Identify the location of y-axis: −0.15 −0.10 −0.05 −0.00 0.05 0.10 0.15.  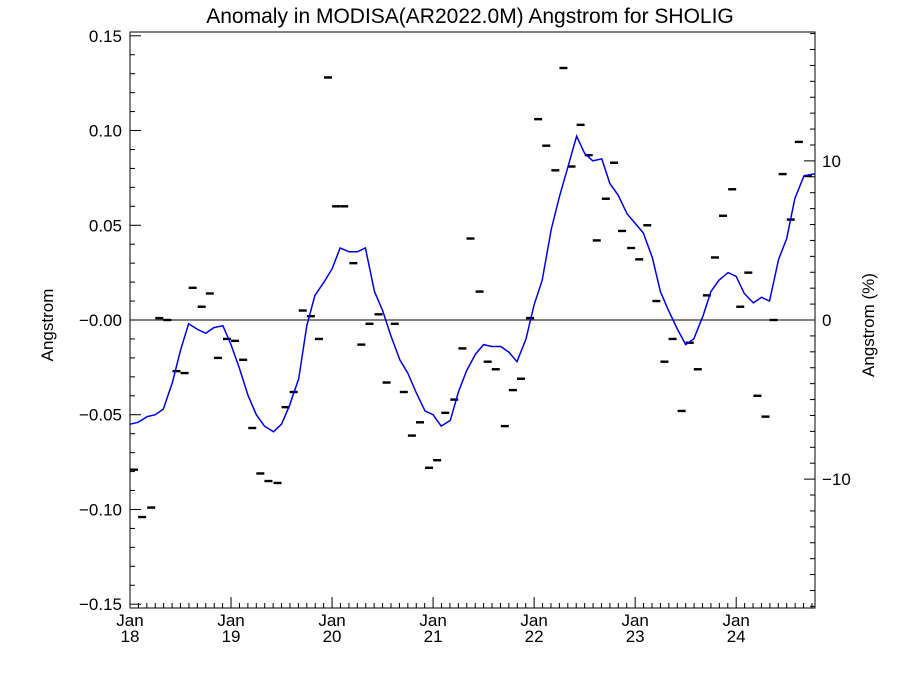
(110, 320).